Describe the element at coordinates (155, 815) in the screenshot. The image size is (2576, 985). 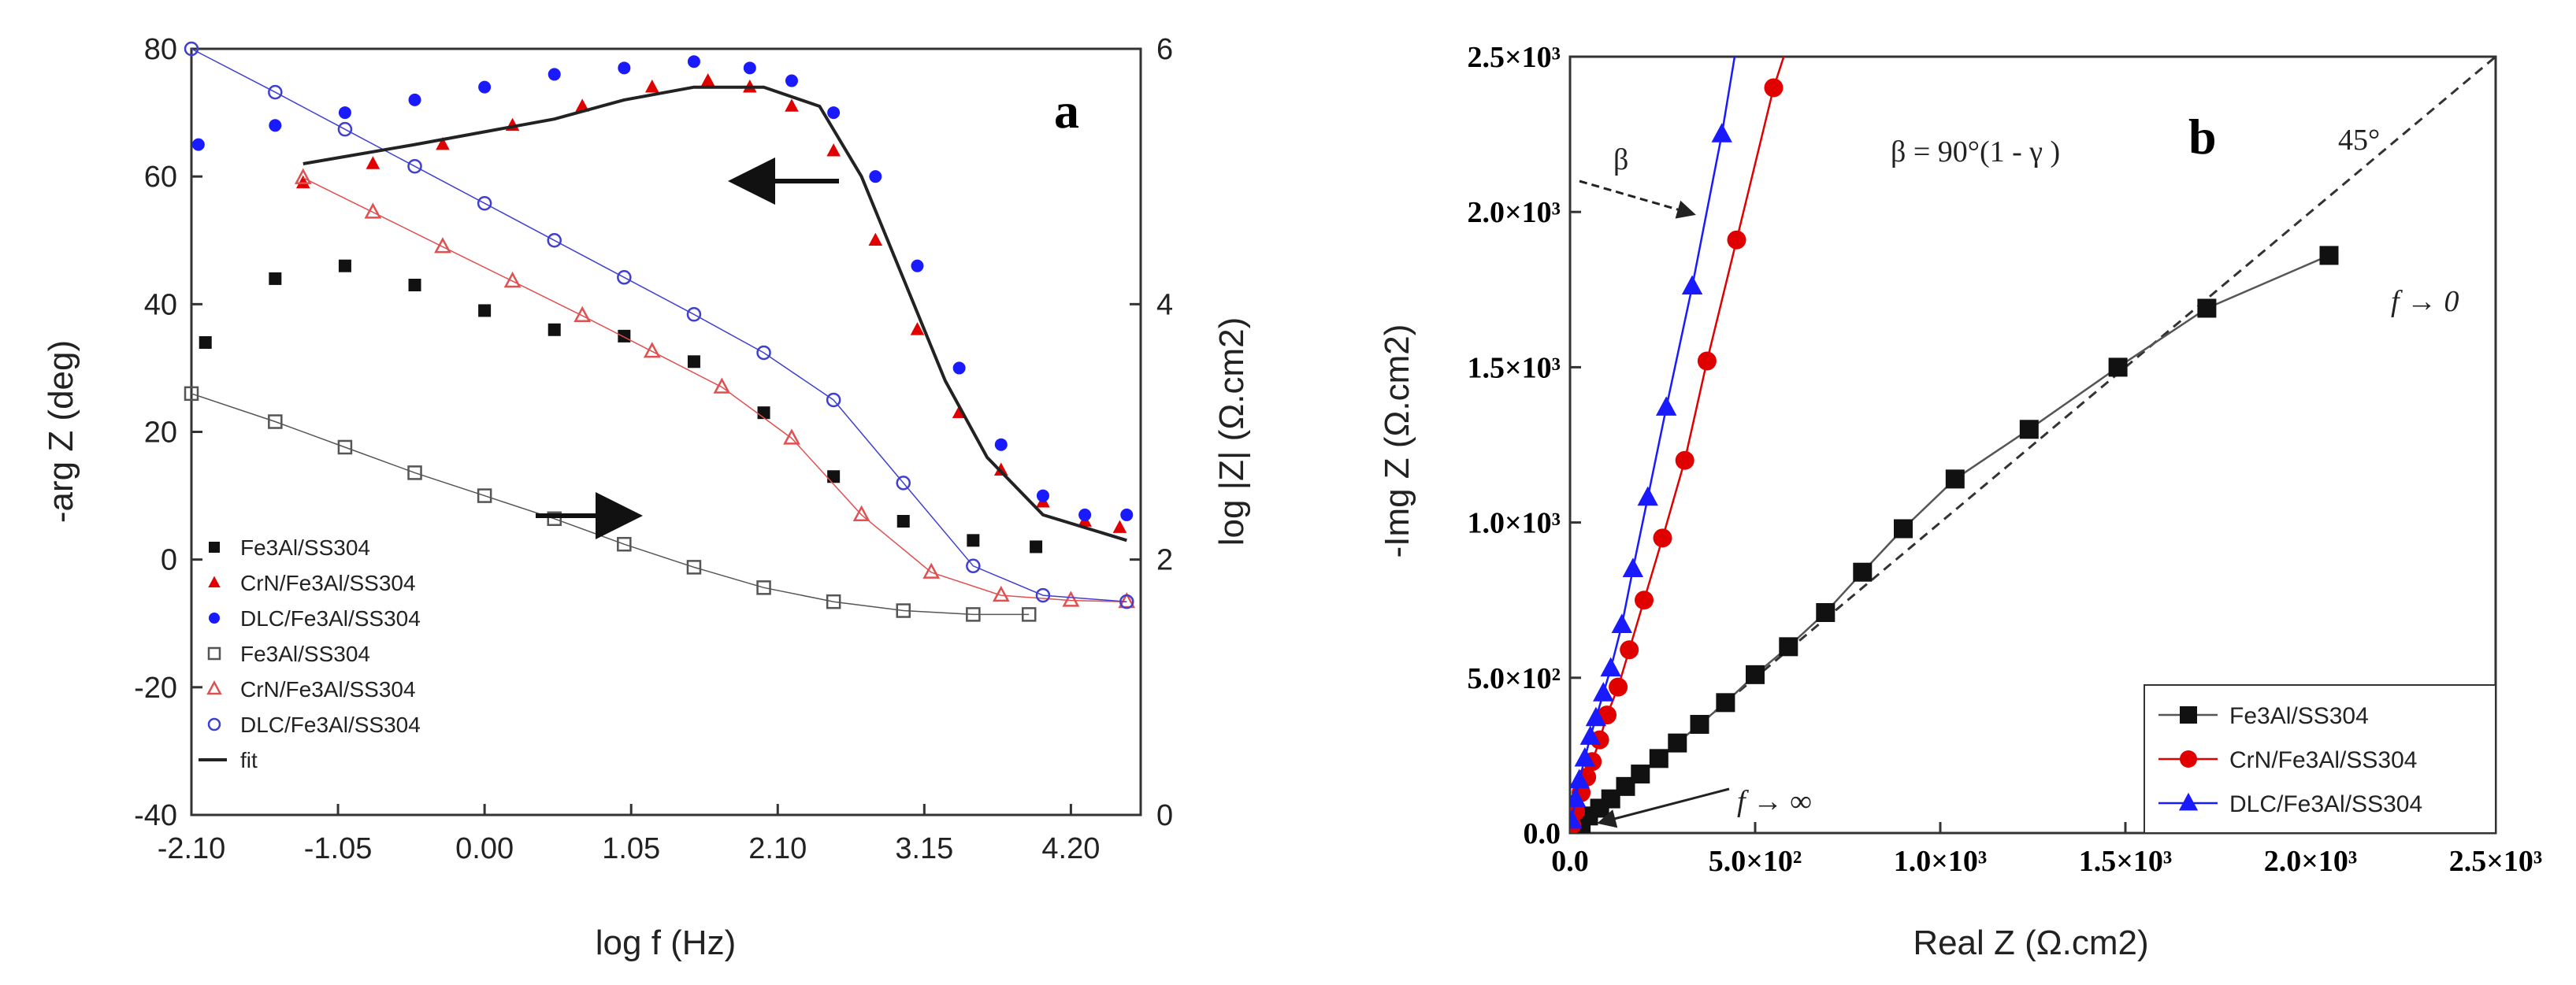
I see `panel-a-left-y-tick-label: -40` at that location.